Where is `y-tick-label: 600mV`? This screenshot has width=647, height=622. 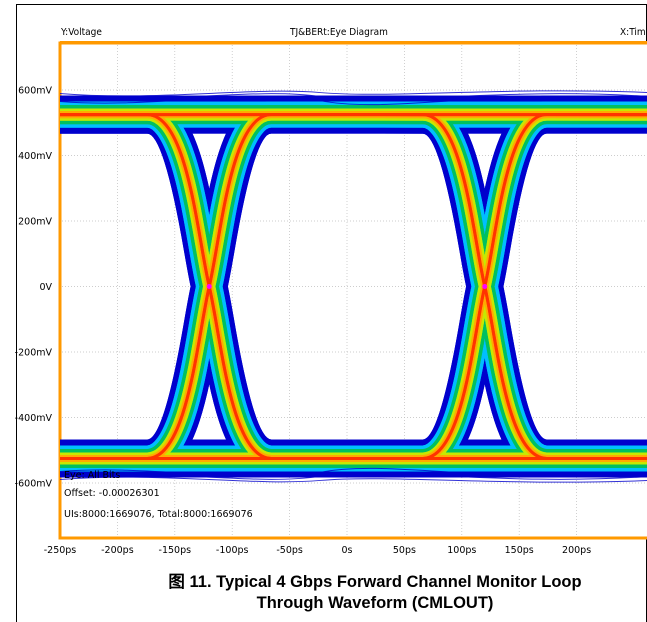 y-tick-label: 600mV is located at coordinates (35, 91).